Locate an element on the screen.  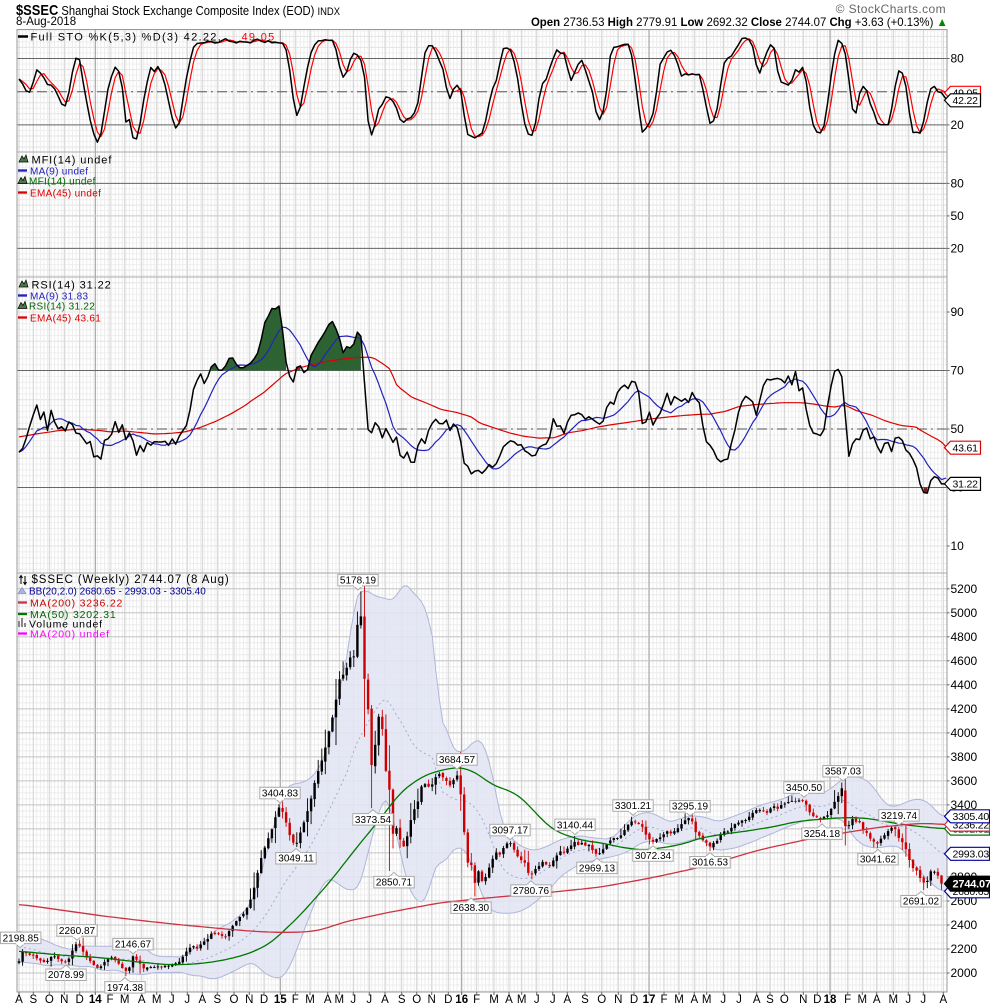
svg-text: 3295.19 is located at coordinates (690, 807).